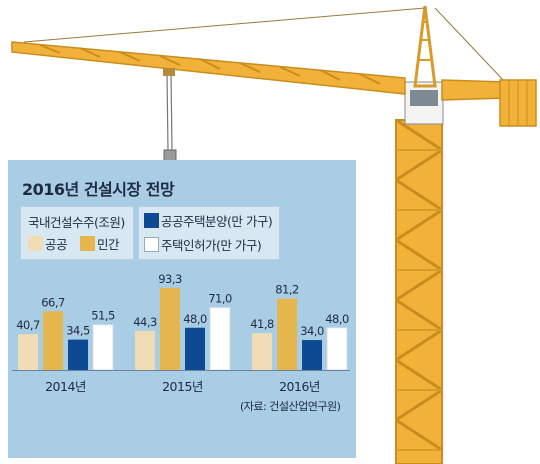 The height and width of the screenshot is (464, 540). What do you see at coordinates (211, 245) in the screenshot?
I see `legend-label-housing-permits: 주택인허가(만 가구)` at bounding box center [211, 245].